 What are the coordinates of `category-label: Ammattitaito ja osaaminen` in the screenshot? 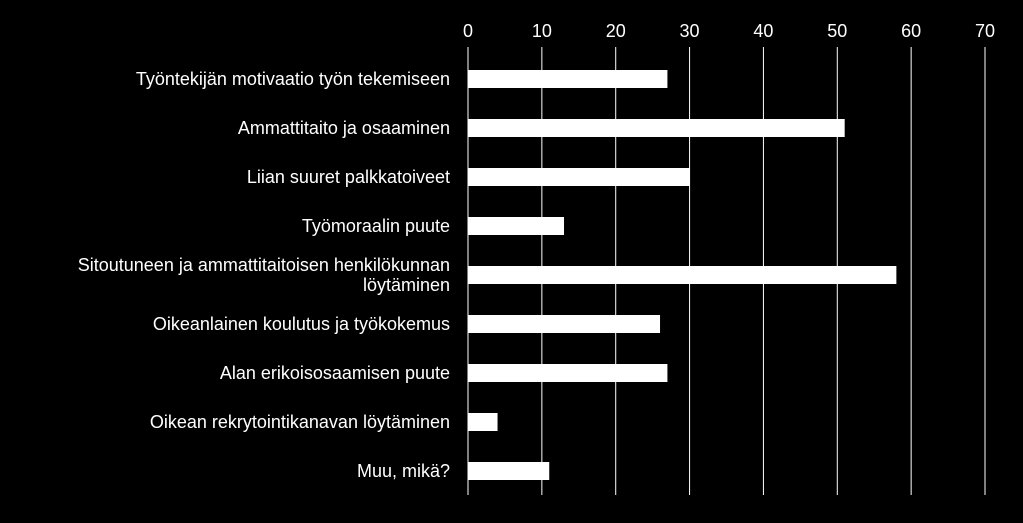 It's located at (344, 128).